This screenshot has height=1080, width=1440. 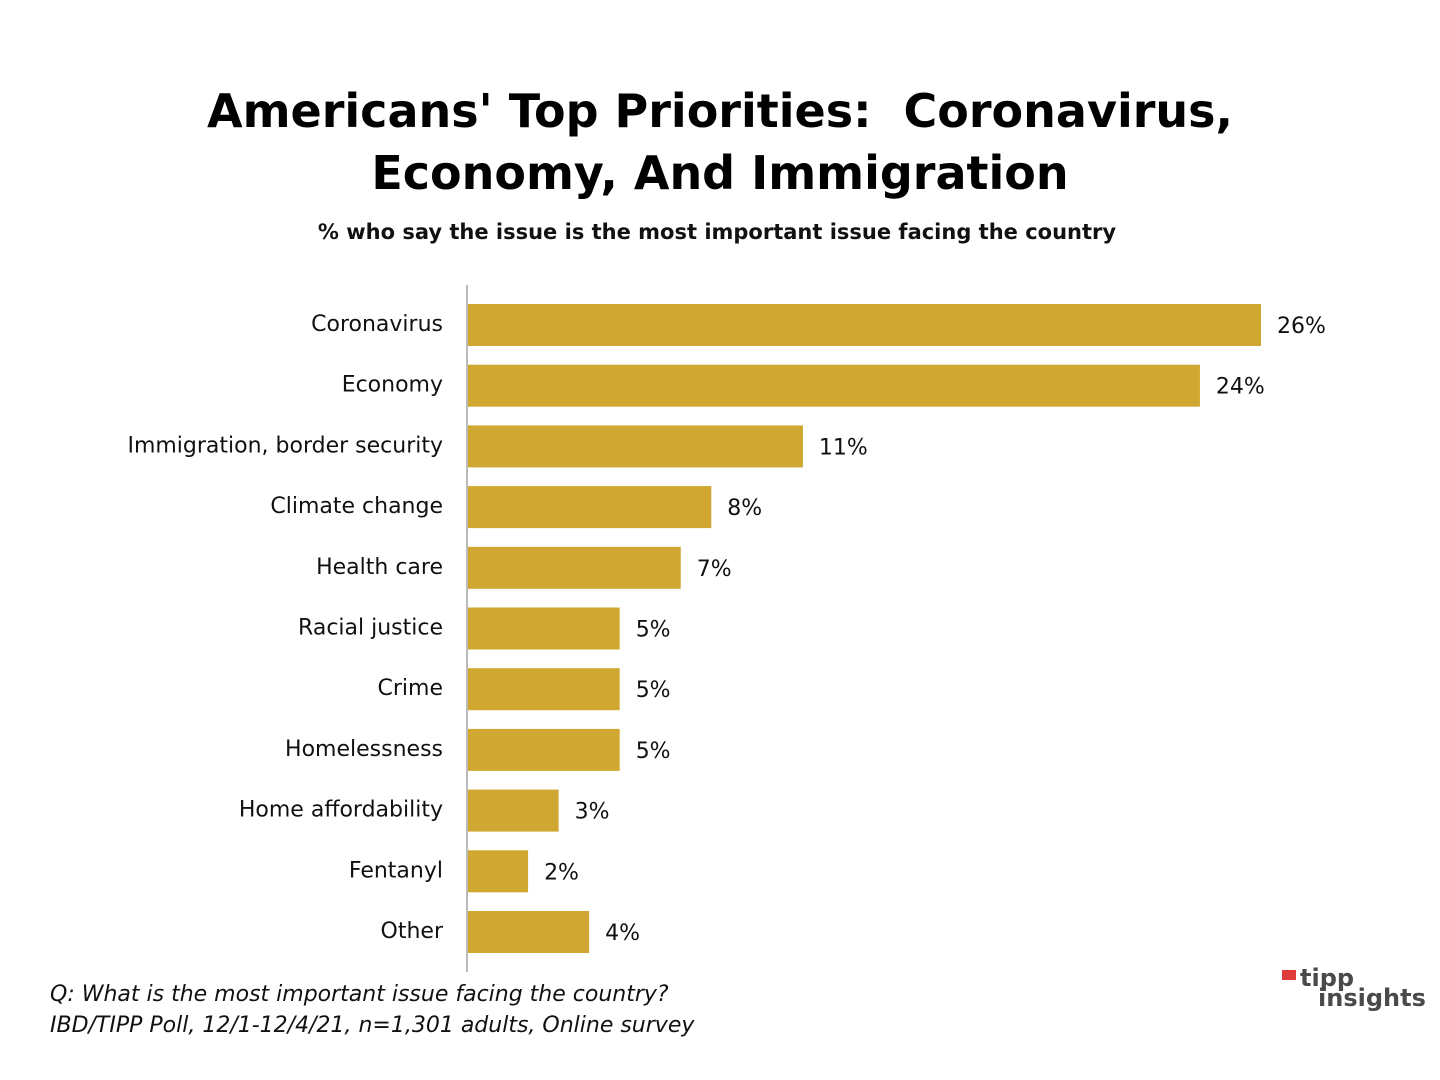 What do you see at coordinates (1327, 978) in the screenshot?
I see `logo-text: tipp` at bounding box center [1327, 978].